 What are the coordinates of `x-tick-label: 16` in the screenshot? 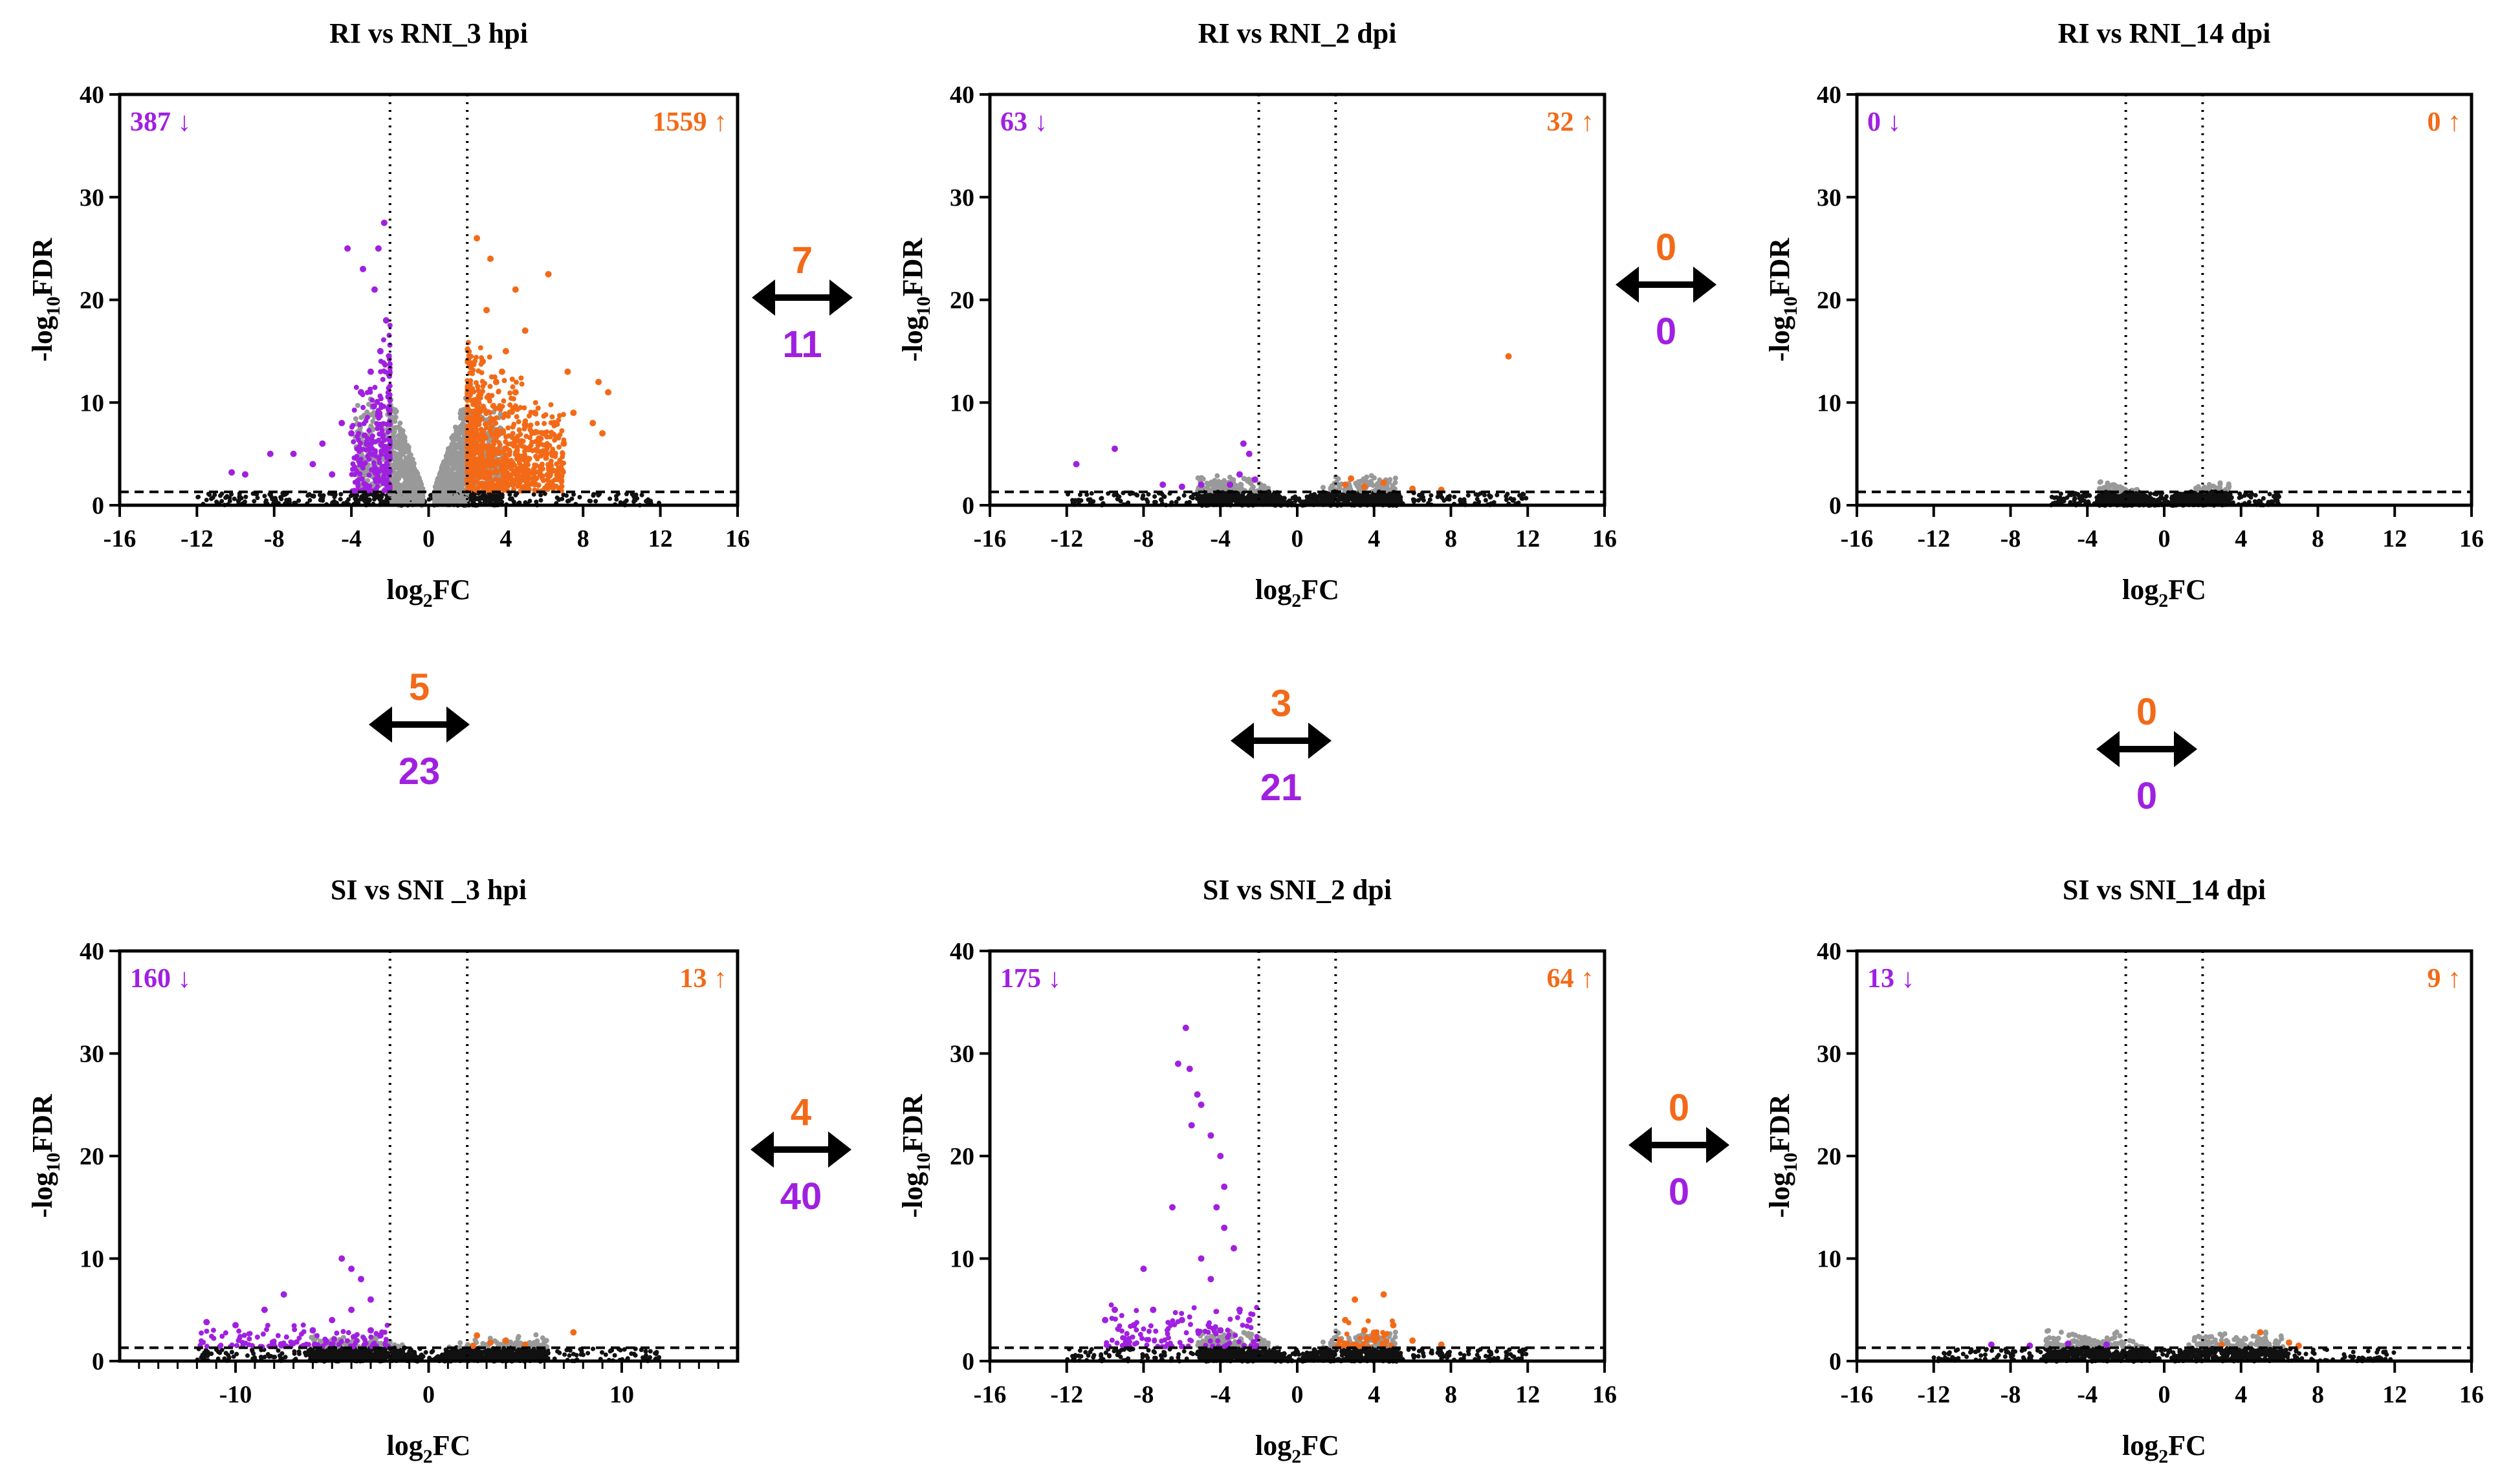 It's located at (738, 538).